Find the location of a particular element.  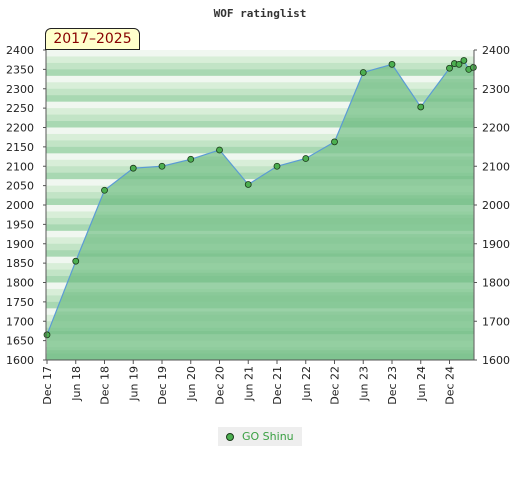

right-y-axis: 1600 1700 1800 1900 2000 2100 2200 2300 2400 is located at coordinates (491, 205).